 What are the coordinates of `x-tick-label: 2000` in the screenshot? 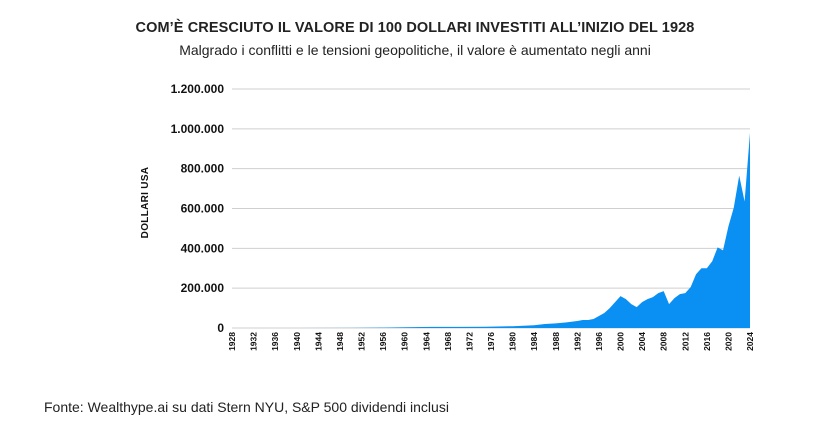 It's located at (621, 341).